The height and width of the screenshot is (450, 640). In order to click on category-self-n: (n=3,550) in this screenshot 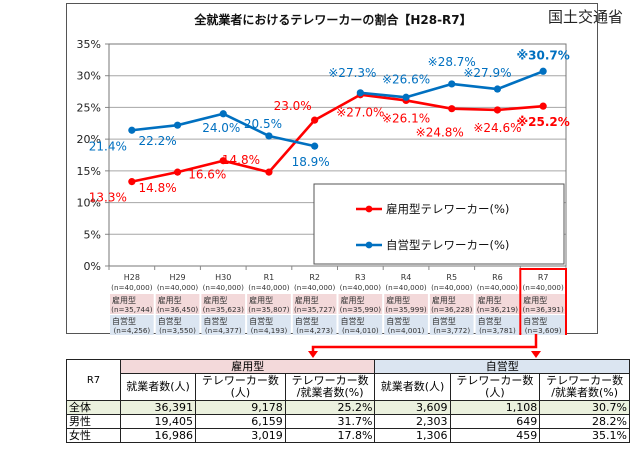, I will do `click(177, 330)`.